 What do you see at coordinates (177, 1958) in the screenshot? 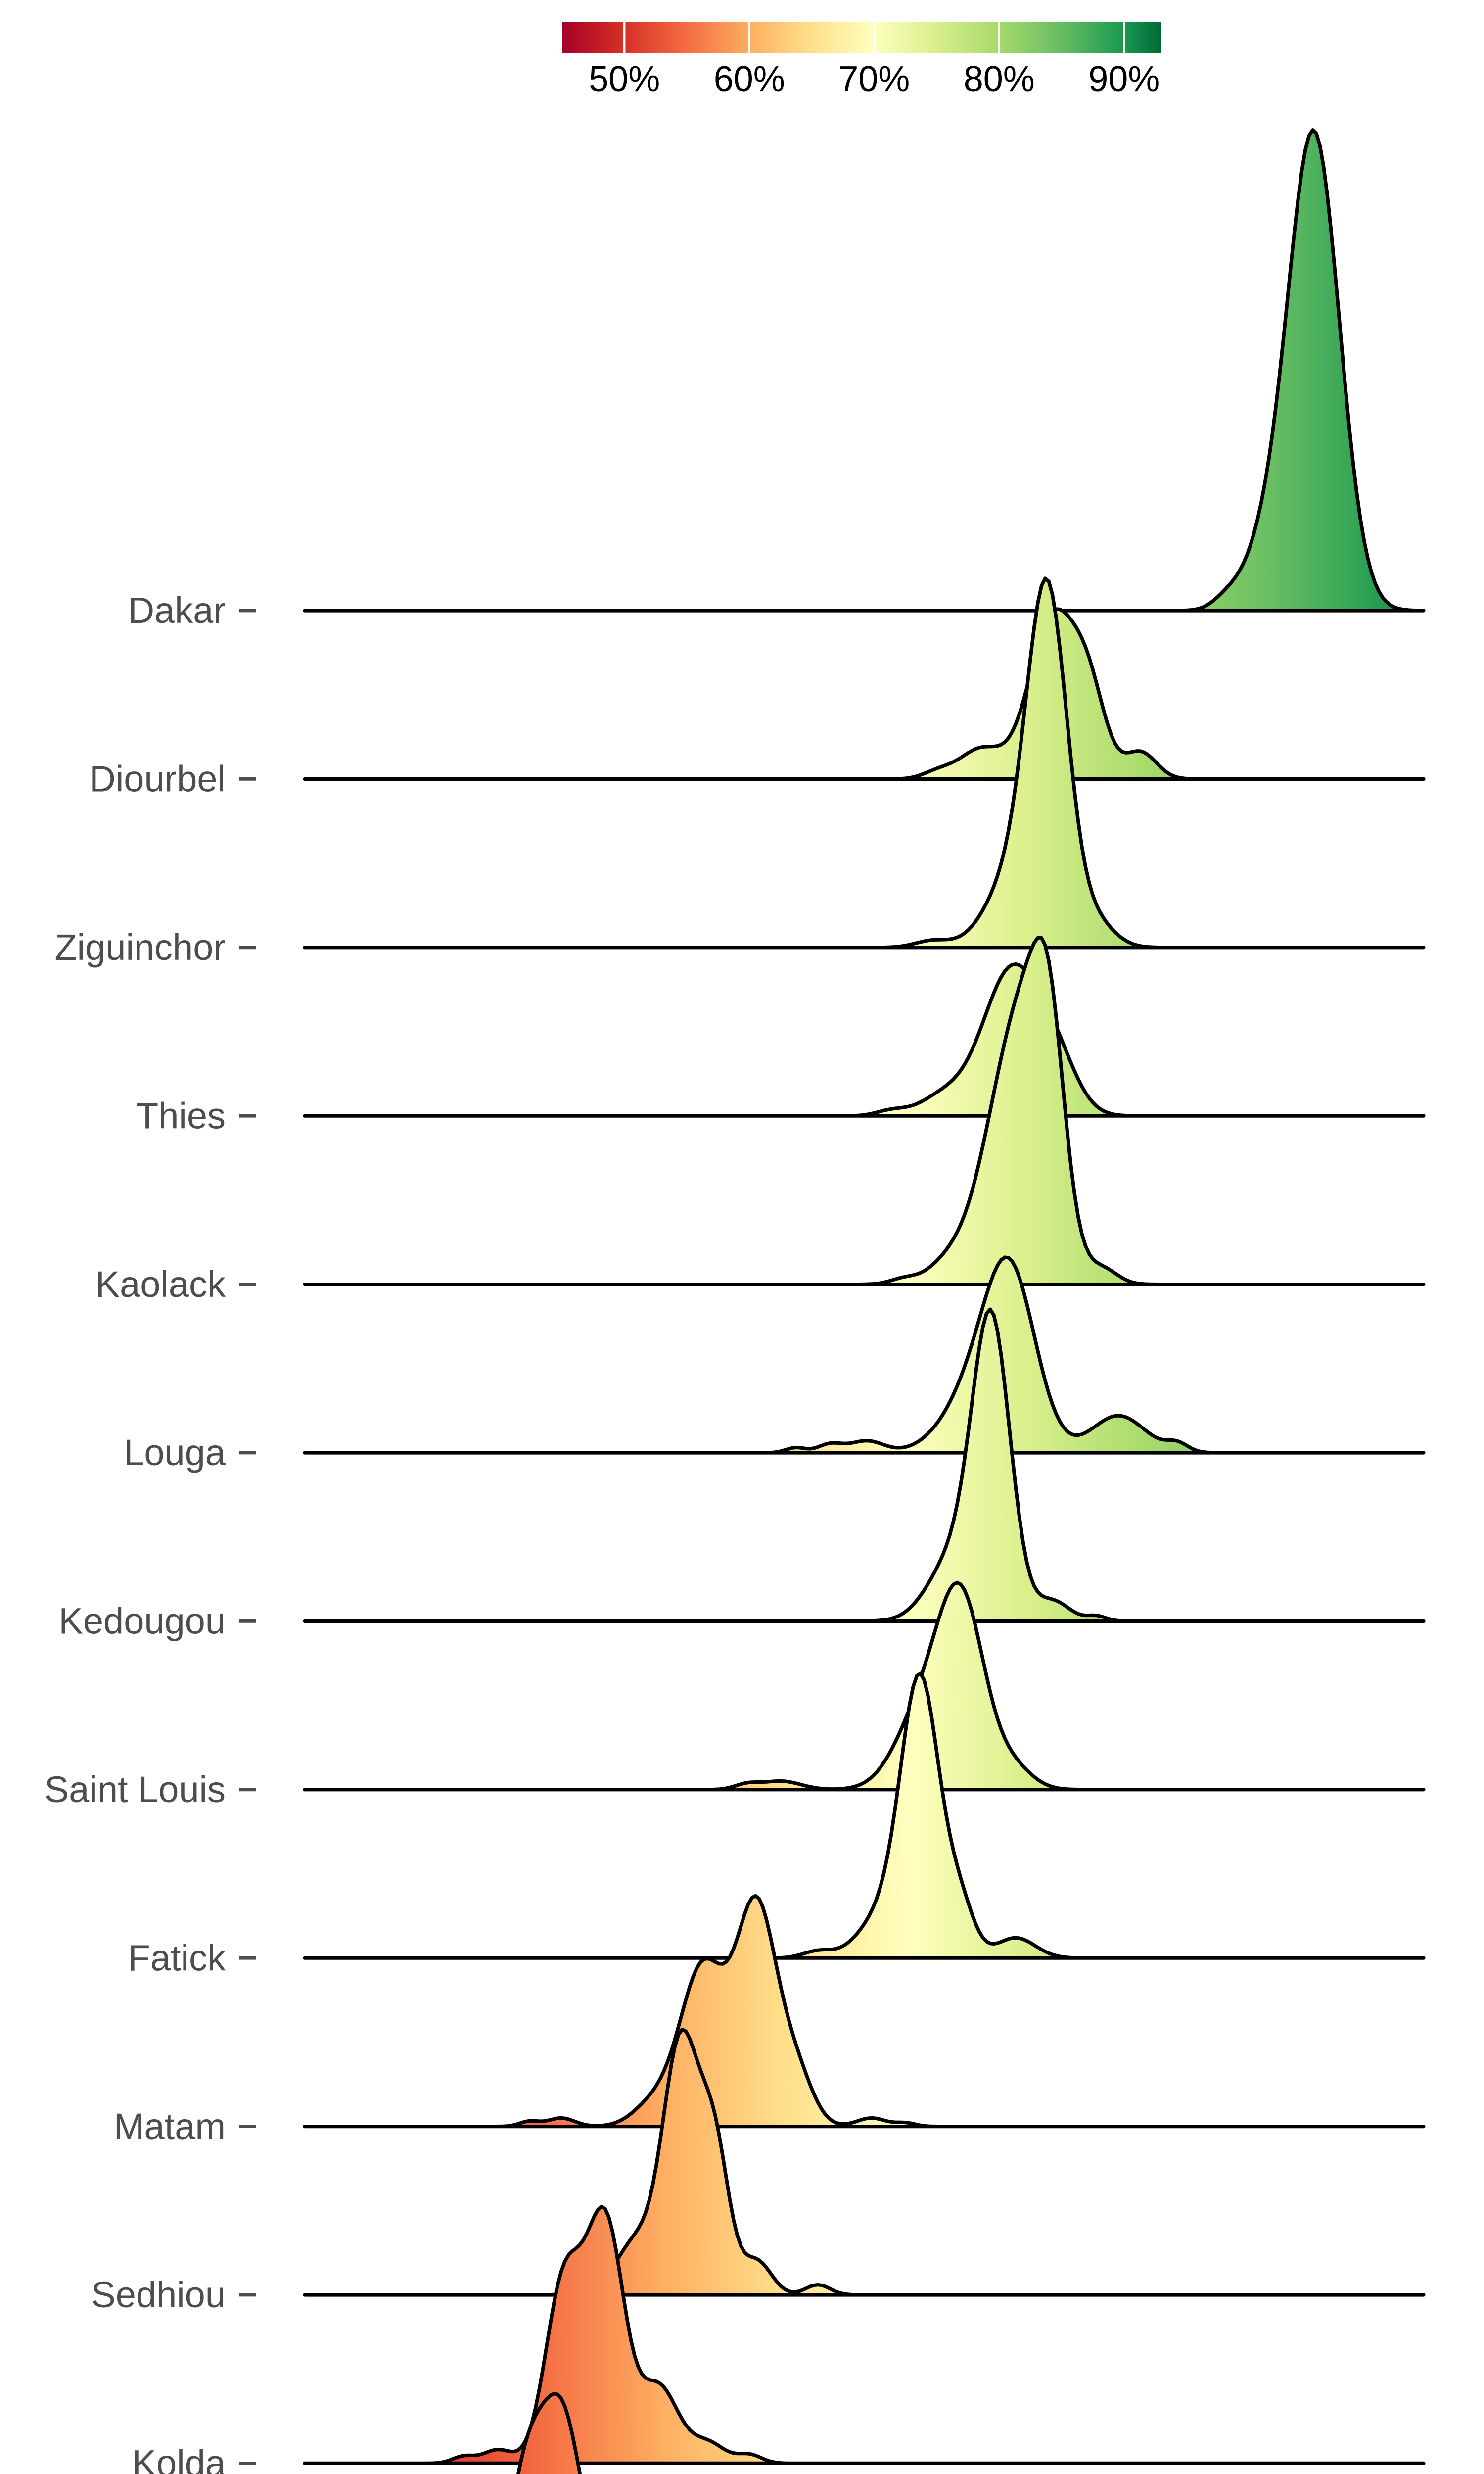
I see `region-label: Fatick` at bounding box center [177, 1958].